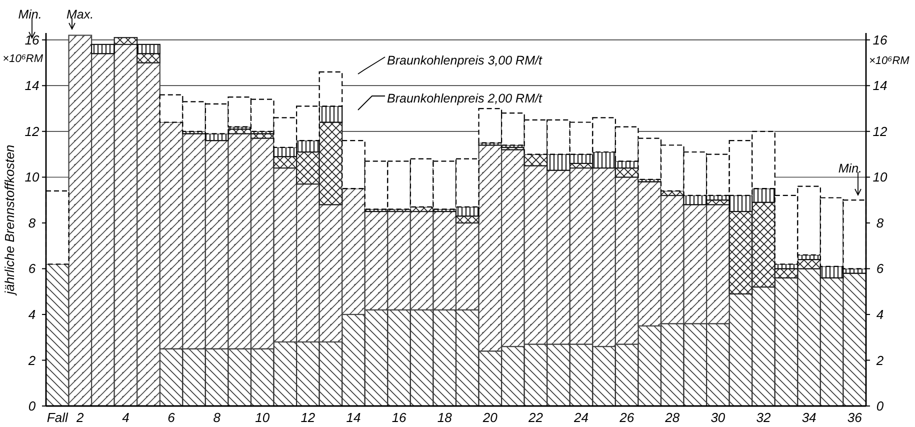  Describe the element at coordinates (464, 60) in the screenshot. I see `annotation: Braunkohlenpreis 3,00 RM/t` at that location.